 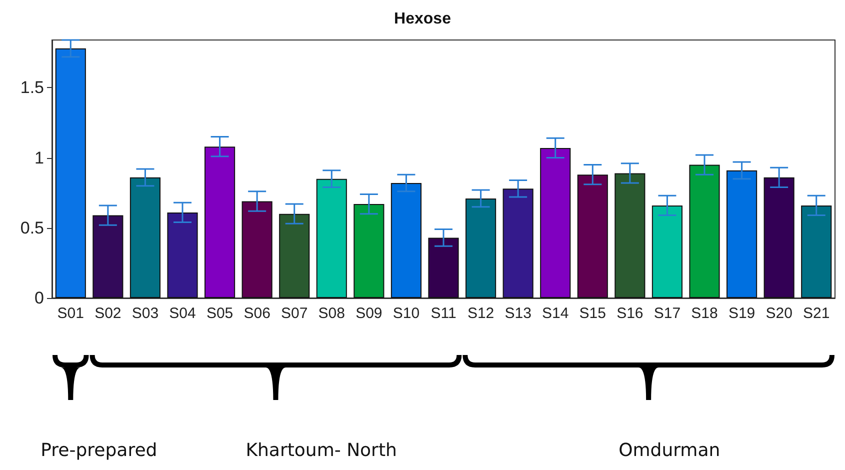 I want to click on text: Khartoum- North, so click(x=321, y=450).